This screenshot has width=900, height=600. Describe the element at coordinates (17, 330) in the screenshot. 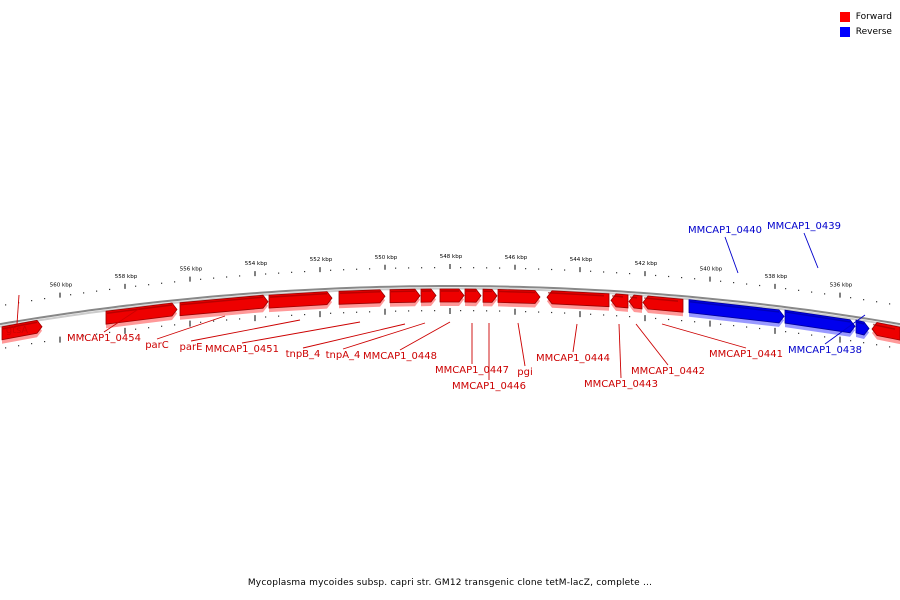

I see `gene-label: gtsA` at that location.